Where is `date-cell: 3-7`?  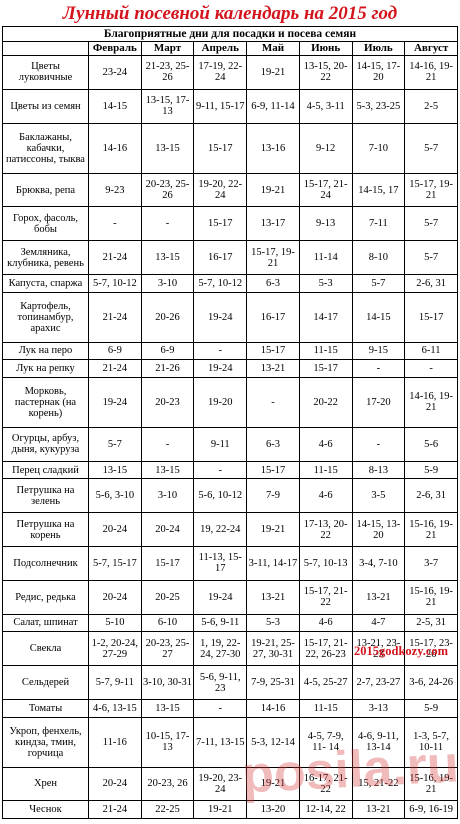
date-cell: 3-7 is located at coordinates (431, 563).